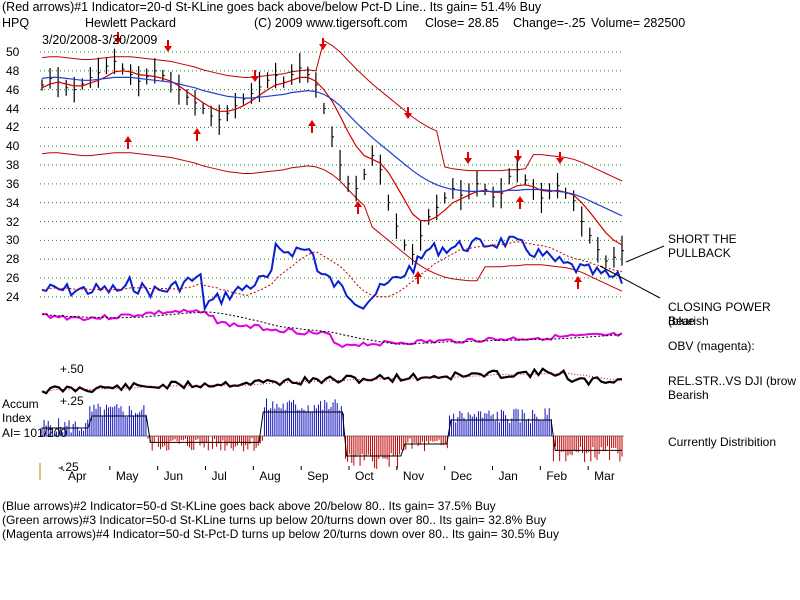 Image resolution: width=800 pixels, height=600 pixels. What do you see at coordinates (557, 476) in the screenshot?
I see `x-tick-label: Feb` at bounding box center [557, 476].